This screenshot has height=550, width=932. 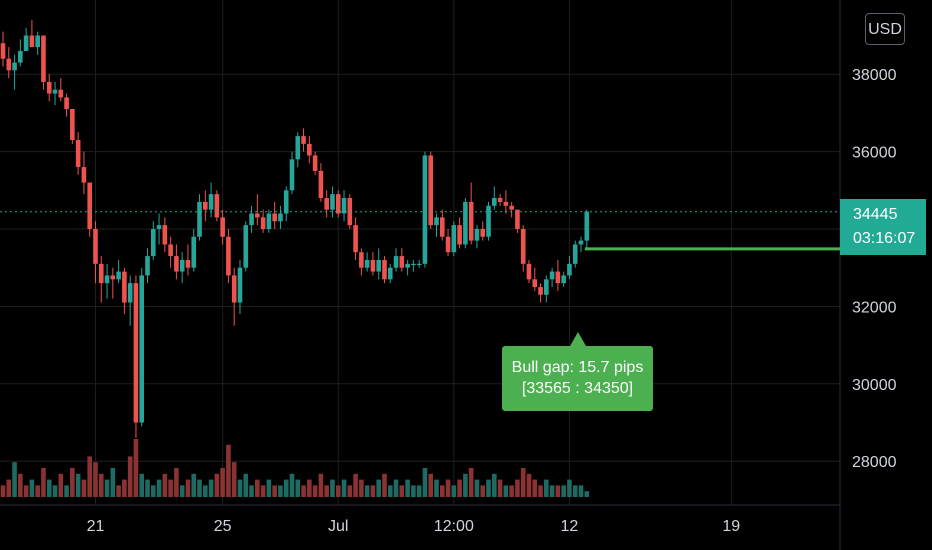 What do you see at coordinates (884, 238) in the screenshot?
I see `bar-countdown: 03:16:07` at bounding box center [884, 238].